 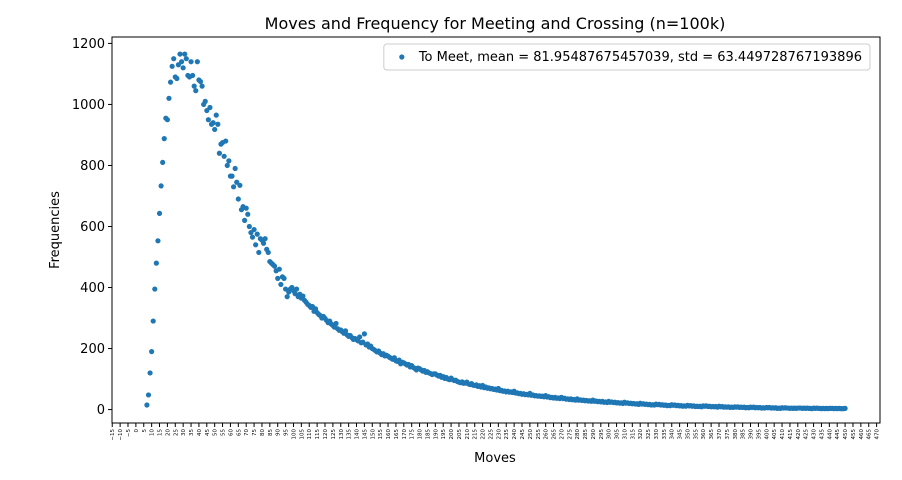 I want to click on x-tick-label: 195, so click(x=444, y=434).